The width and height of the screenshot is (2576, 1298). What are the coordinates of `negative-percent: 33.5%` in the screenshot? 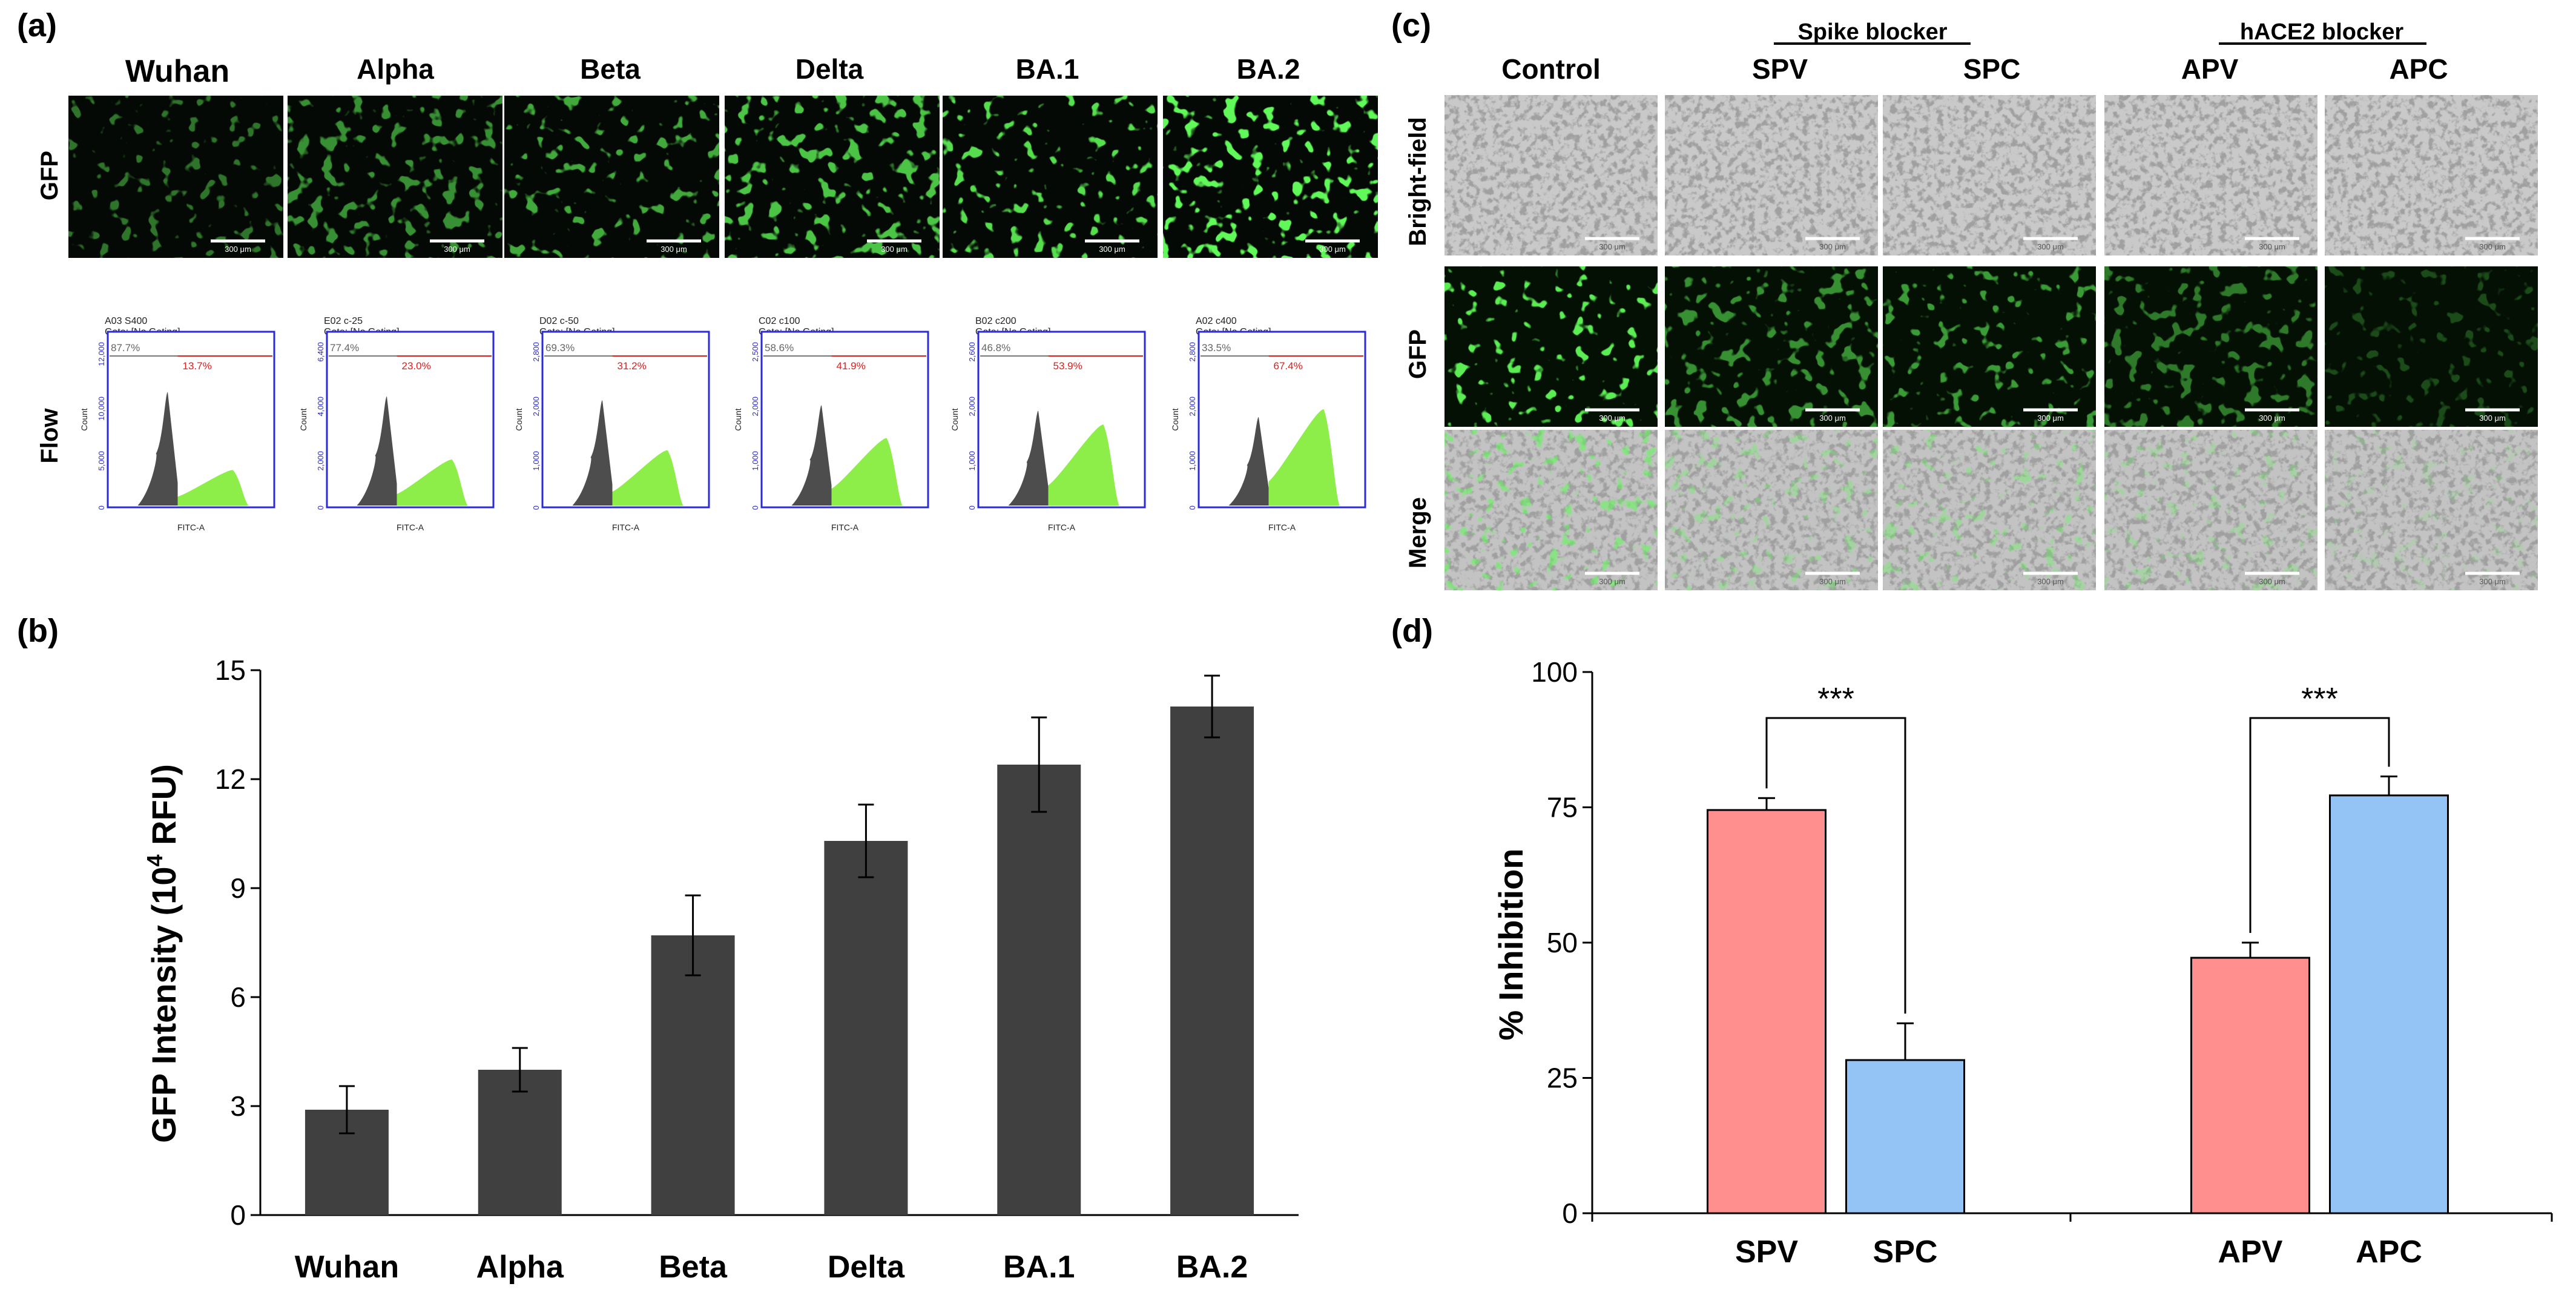 It's located at (1216, 348).